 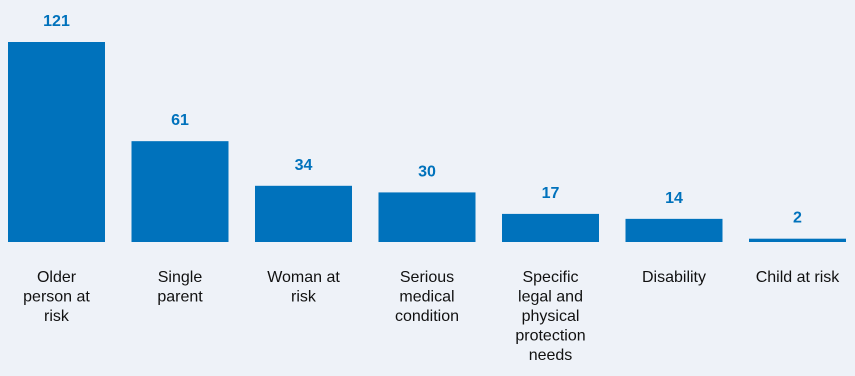 I want to click on category-label-line: person at, so click(x=56, y=297).